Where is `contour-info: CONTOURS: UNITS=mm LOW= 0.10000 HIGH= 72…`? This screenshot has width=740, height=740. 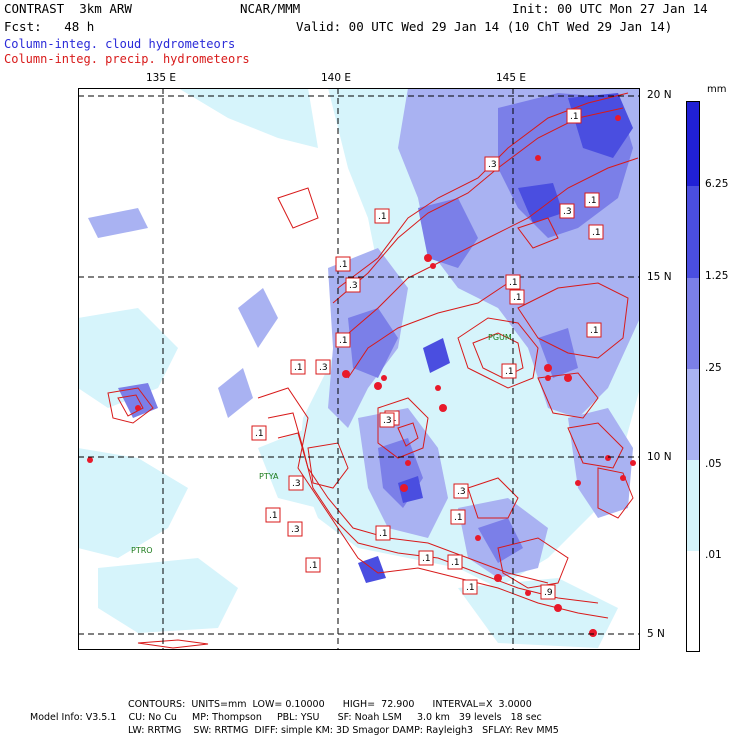
contour-info: CONTOURS: UNITS=mm LOW= 0.10000 HIGH= 72… is located at coordinates (330, 704).